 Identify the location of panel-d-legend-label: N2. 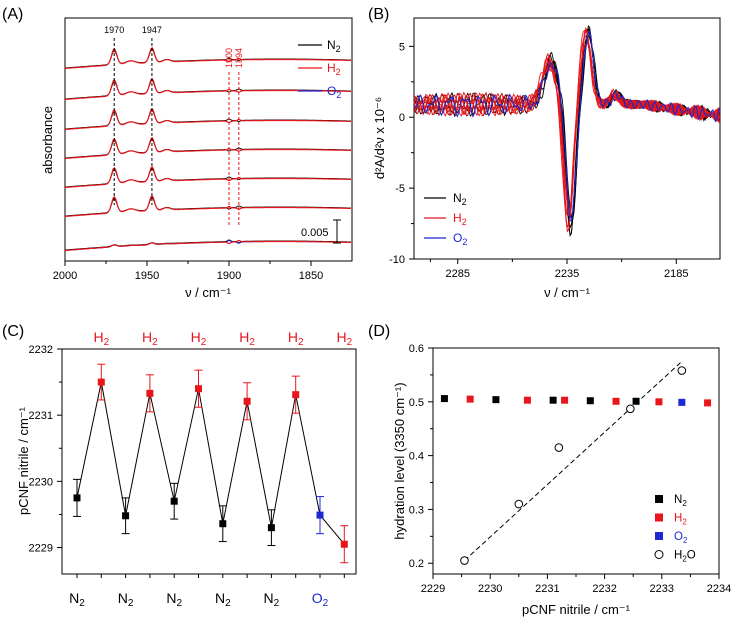
(680, 501).